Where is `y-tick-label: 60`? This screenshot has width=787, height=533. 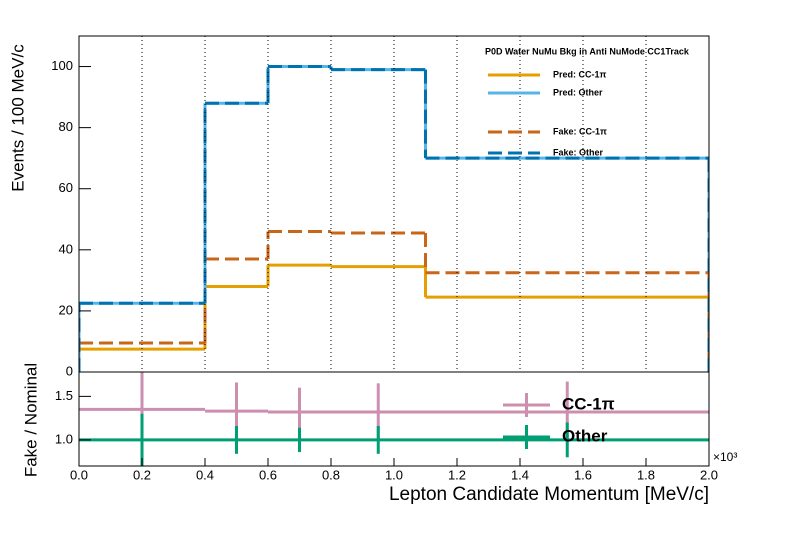 y-tick-label: 60 is located at coordinates (66, 187).